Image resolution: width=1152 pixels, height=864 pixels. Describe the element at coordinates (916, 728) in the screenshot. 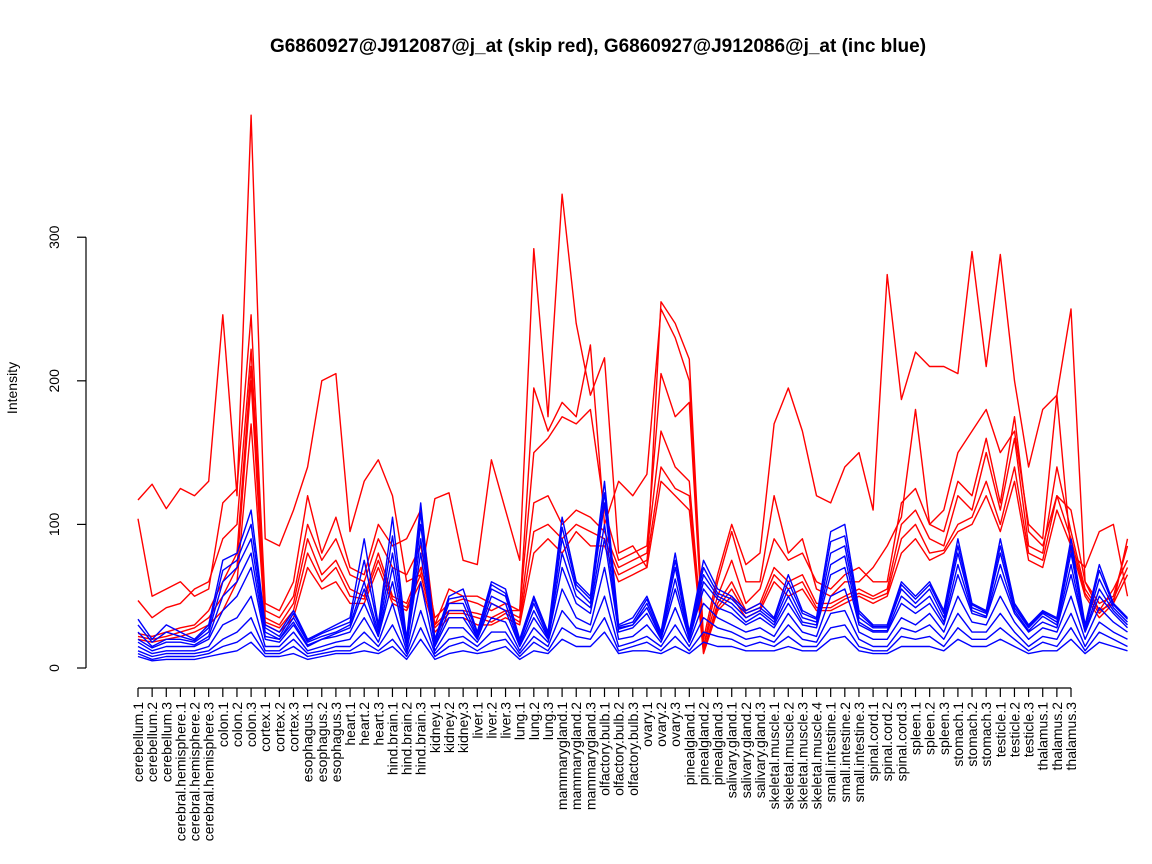

I see `x-tick-label: spleen.1` at that location.